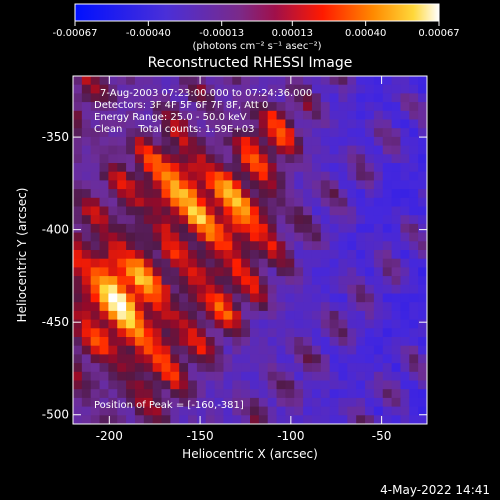  I want to click on colorbar-units-label: (photons cm⁻² s⁻¹ asec⁻²), so click(256, 46).